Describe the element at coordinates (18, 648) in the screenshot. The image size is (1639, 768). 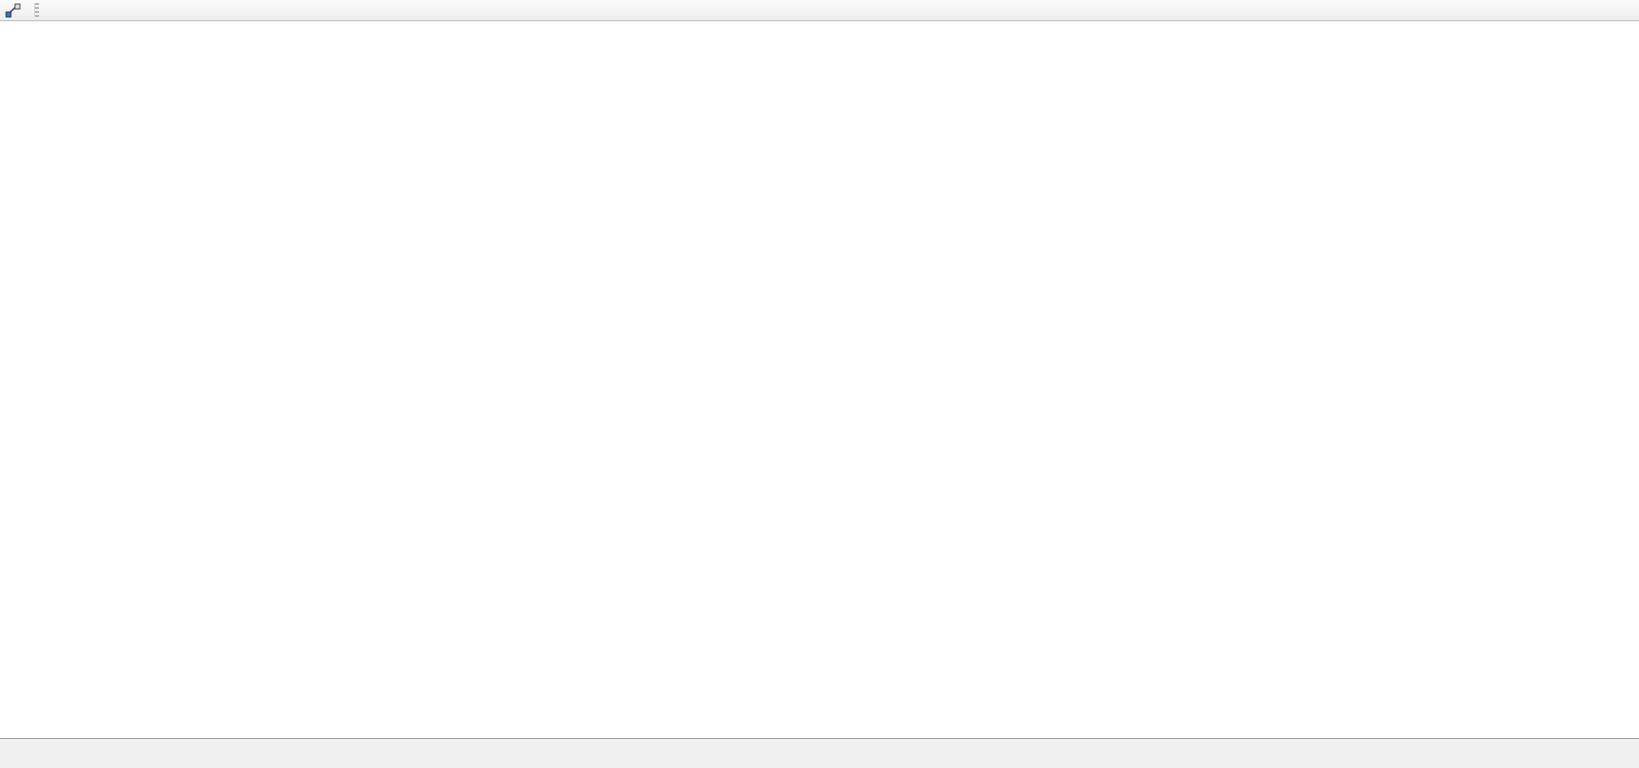
I see `macd-indicator-label` at that location.